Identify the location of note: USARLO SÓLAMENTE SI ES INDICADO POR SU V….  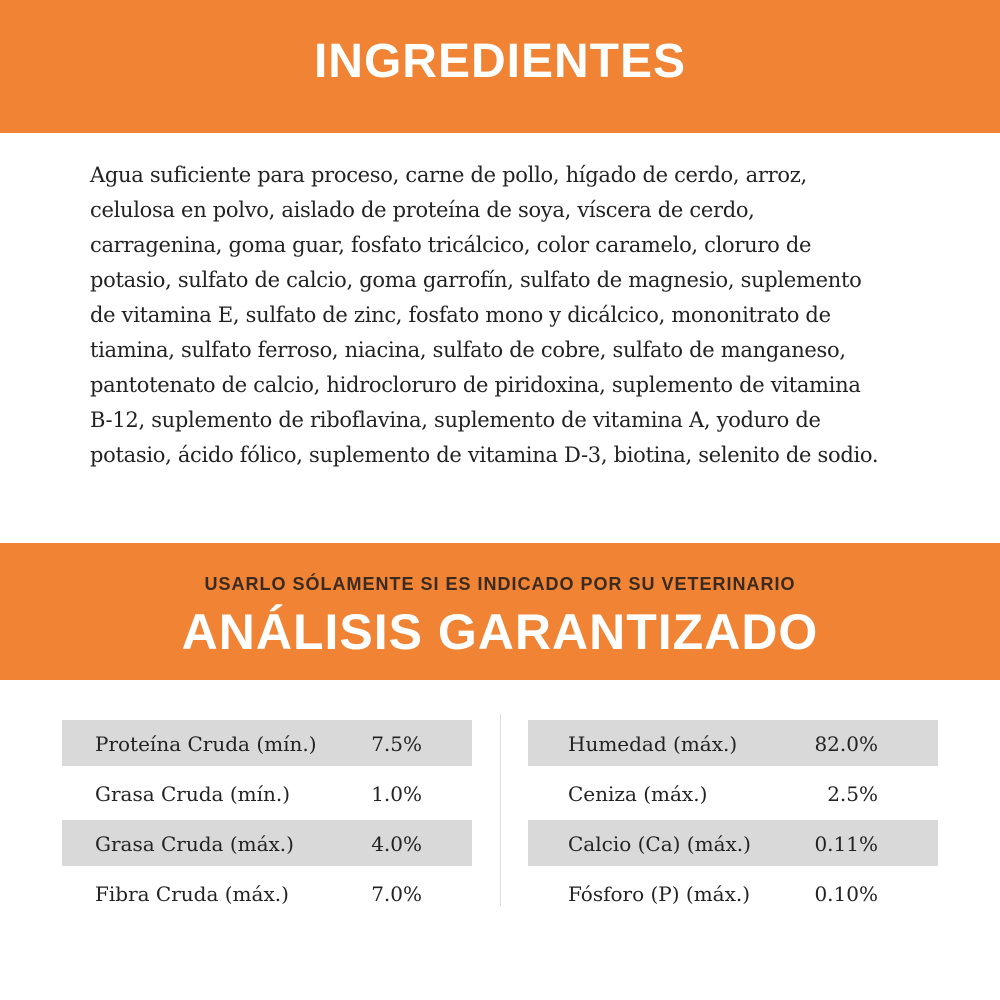
(500, 584).